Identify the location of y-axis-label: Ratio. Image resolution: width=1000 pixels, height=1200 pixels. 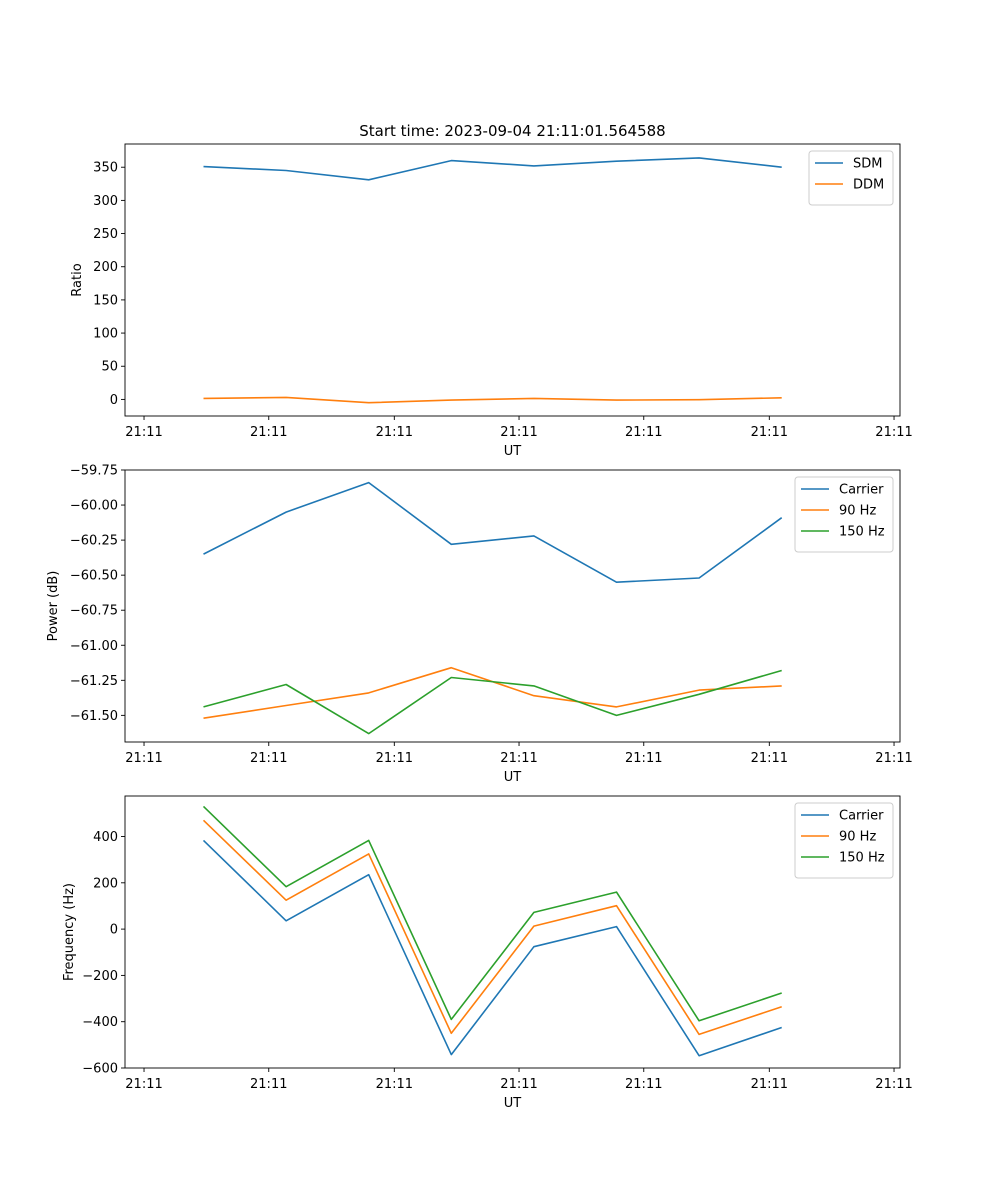
(77, 279).